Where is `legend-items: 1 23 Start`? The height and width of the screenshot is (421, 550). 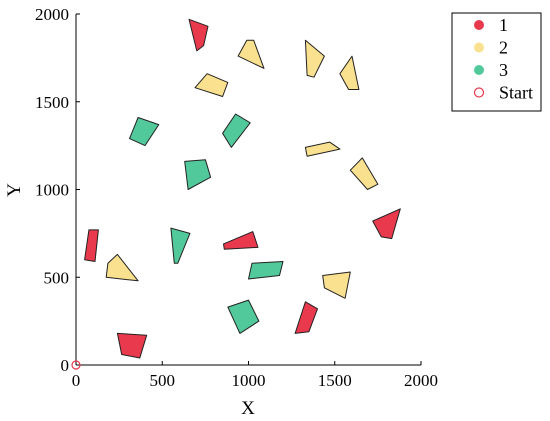 legend-items: 1 23 Start is located at coordinates (503, 59).